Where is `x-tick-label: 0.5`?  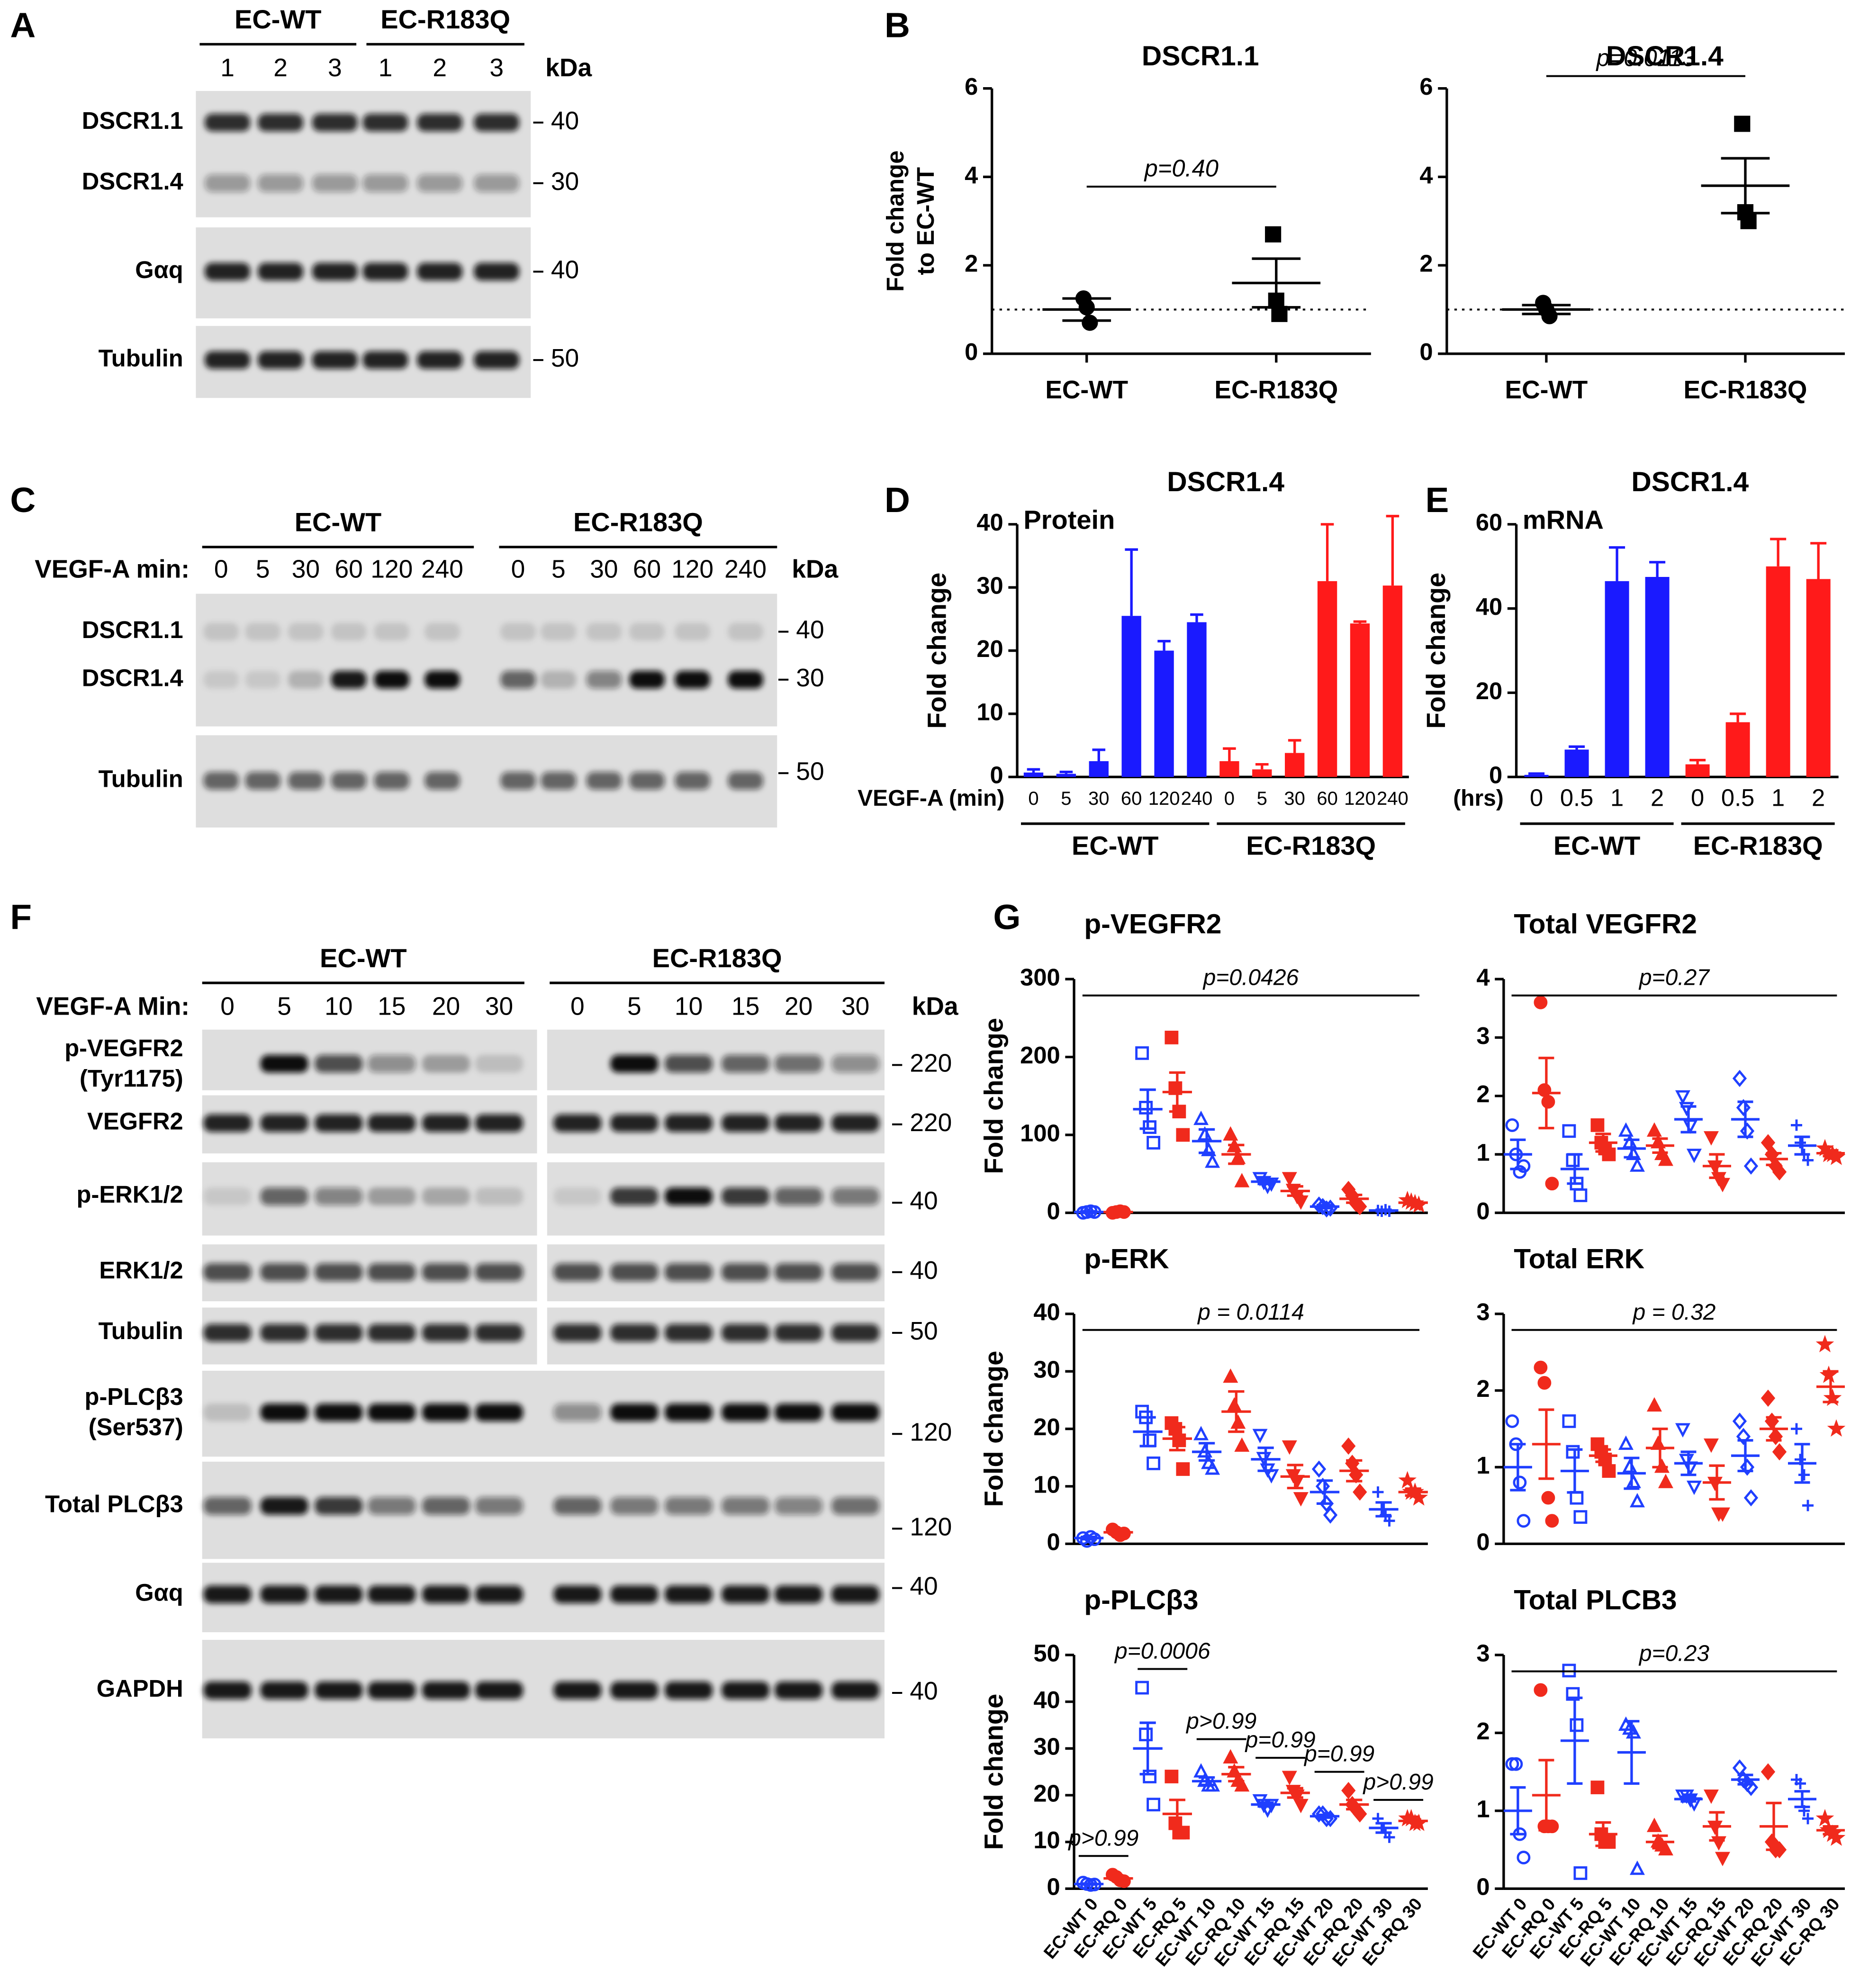 x-tick-label: 0.5 is located at coordinates (1576, 797).